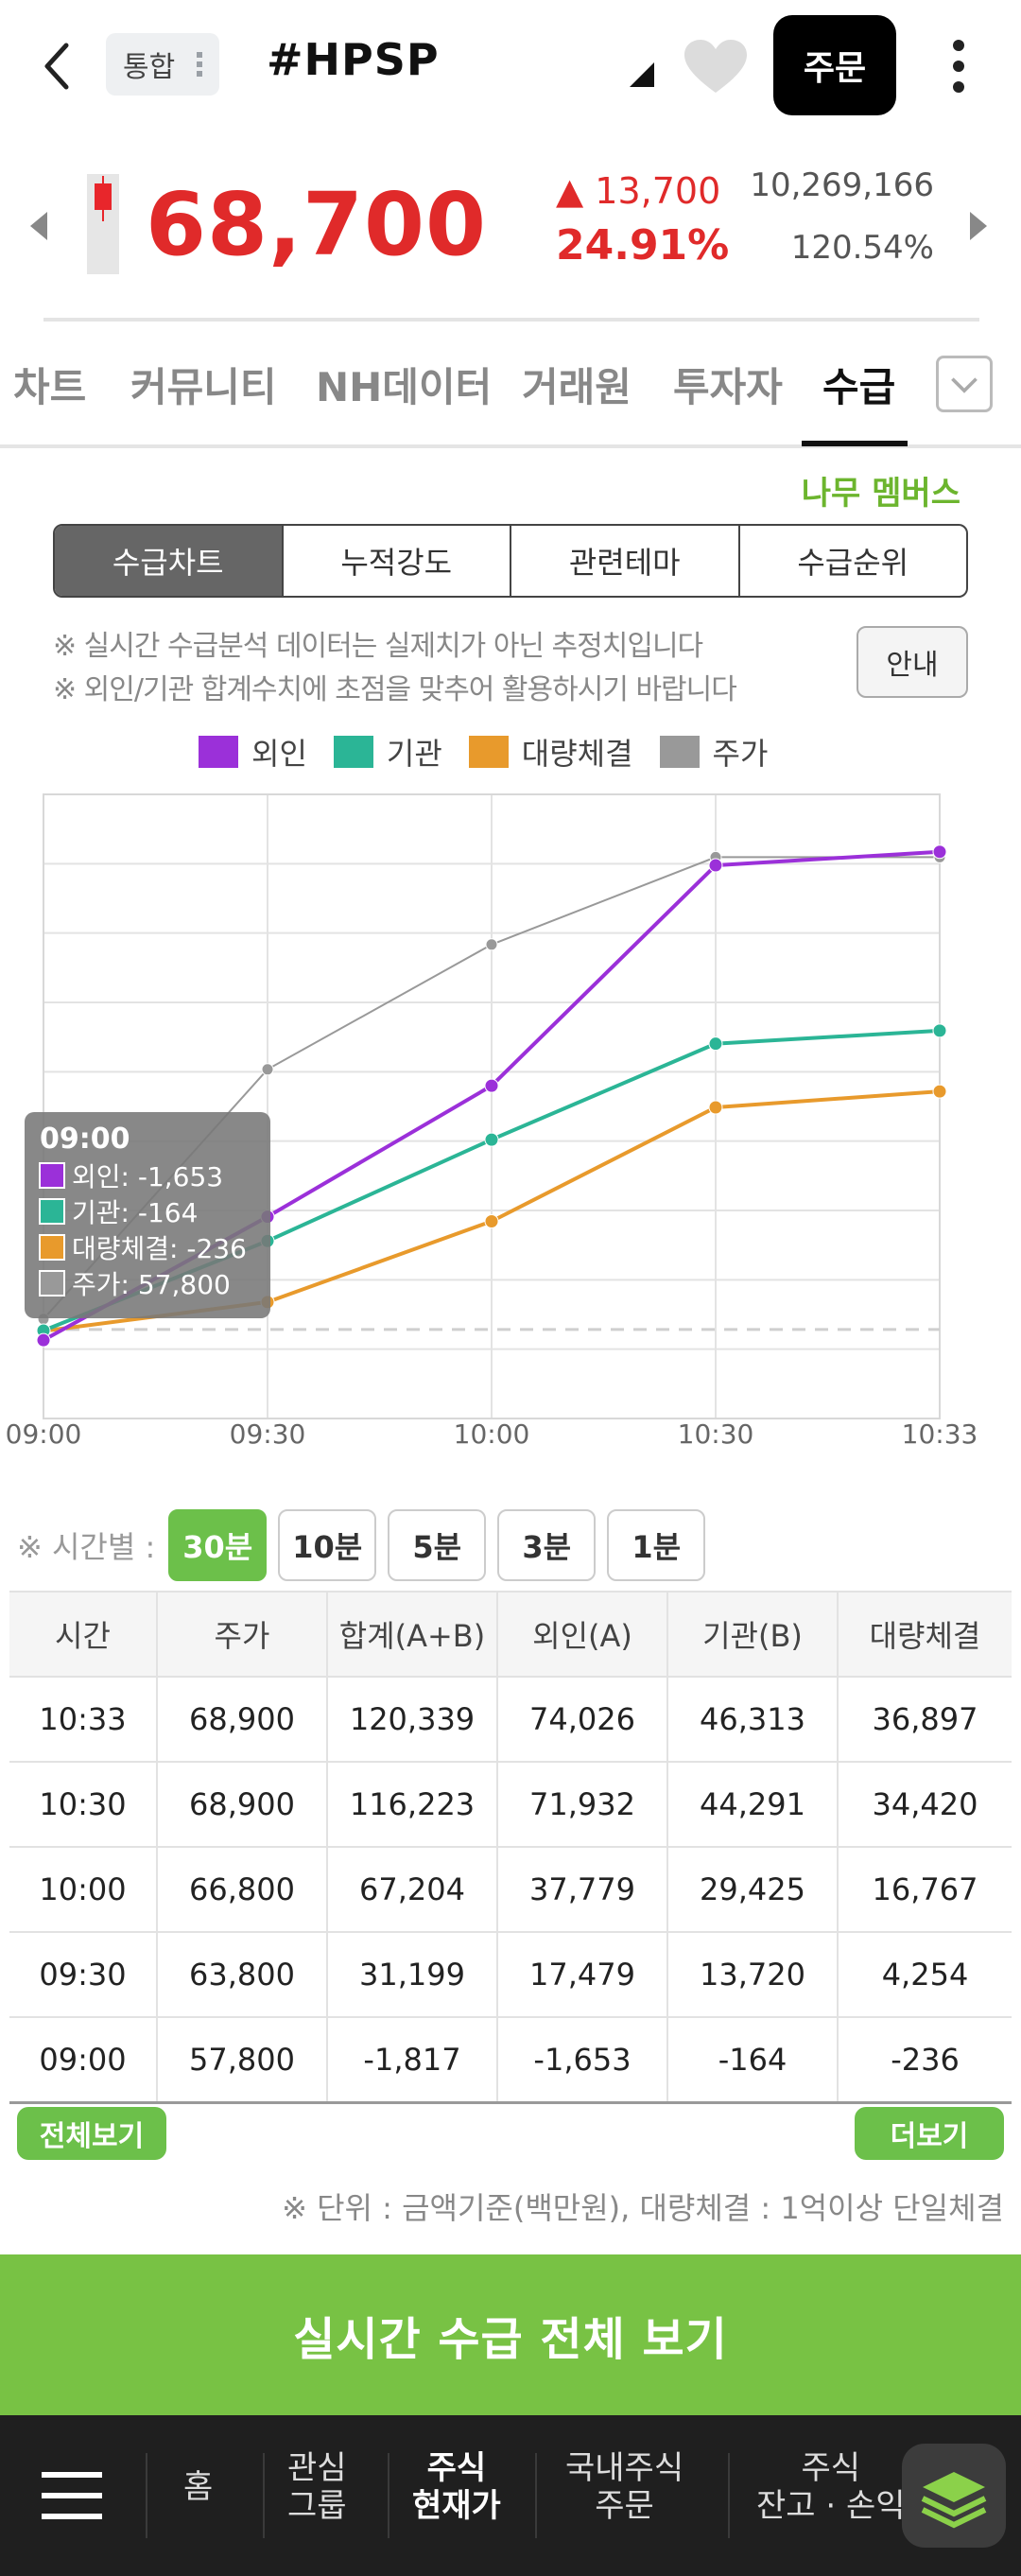 This screenshot has width=1021, height=2576. Describe the element at coordinates (317, 2487) in the screenshot. I see `nav-watch-group: 관심 그룹` at that location.